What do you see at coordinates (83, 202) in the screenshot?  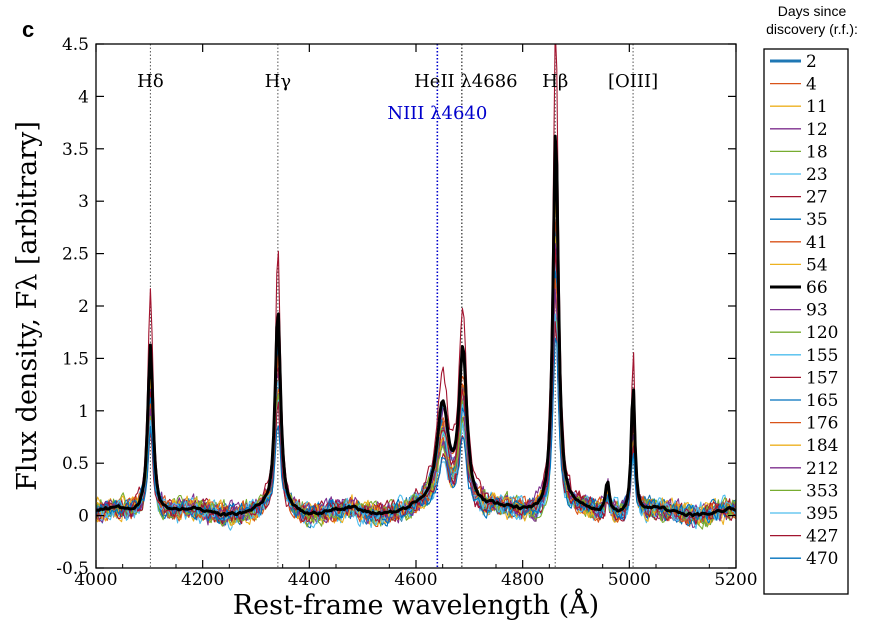 I see `y-tick-label: 3` at bounding box center [83, 202].